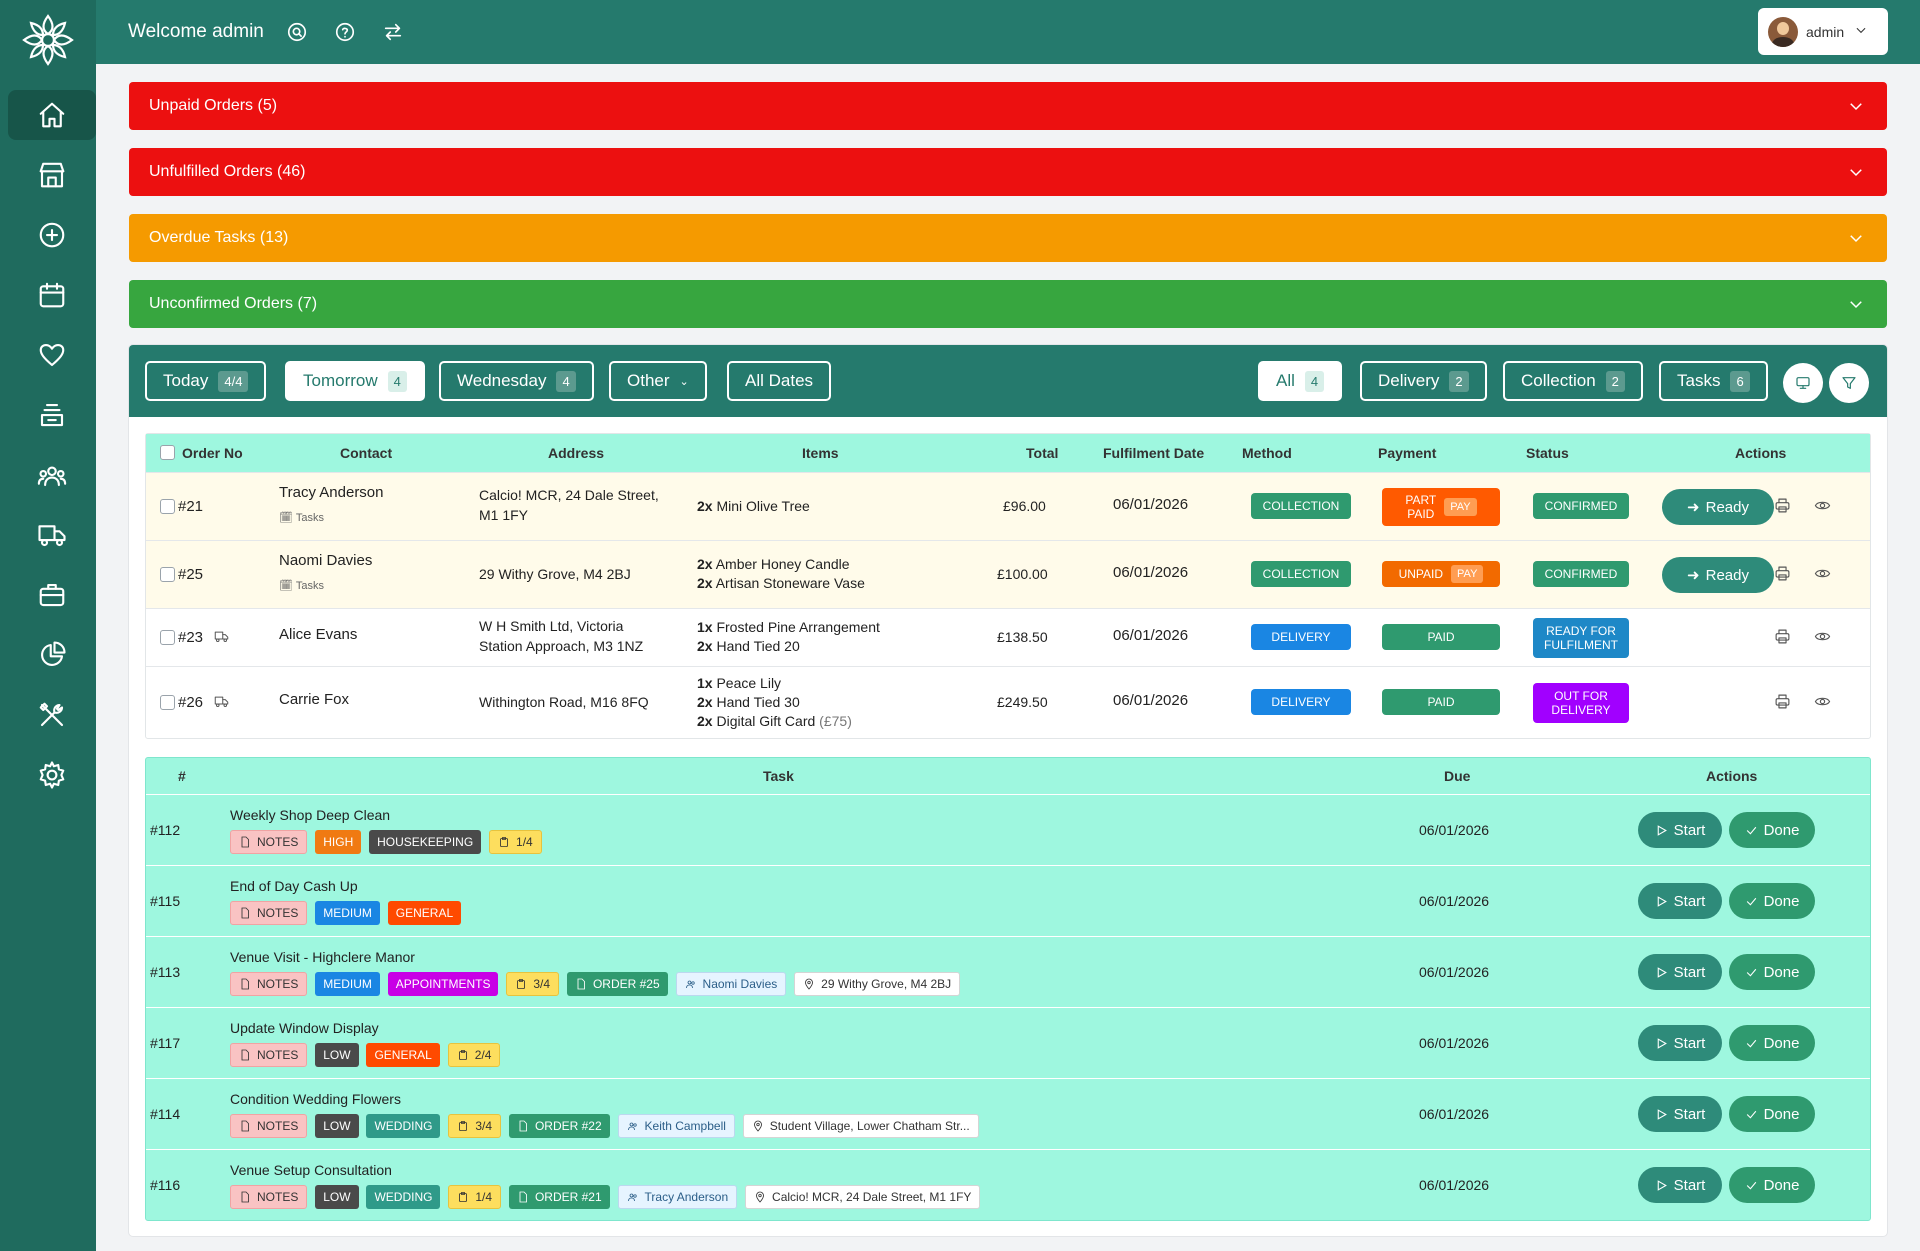  I want to click on nav-jobs, so click(52, 595).